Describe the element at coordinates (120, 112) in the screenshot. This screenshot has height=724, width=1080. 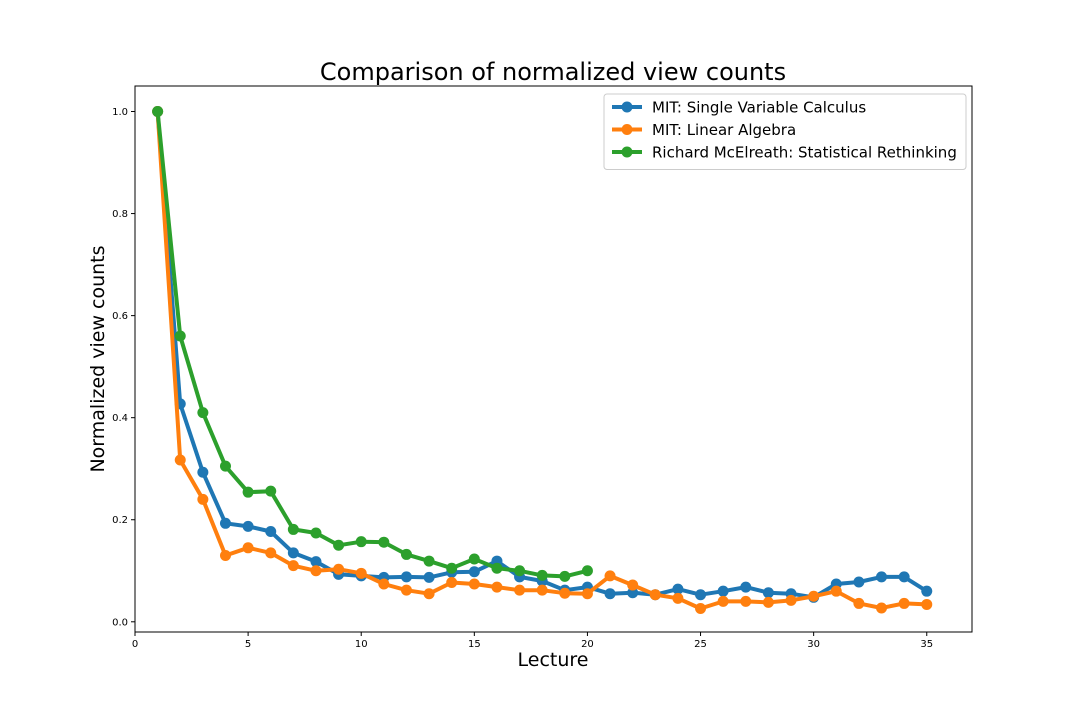
I see `y-tick-label: 1.0` at that location.